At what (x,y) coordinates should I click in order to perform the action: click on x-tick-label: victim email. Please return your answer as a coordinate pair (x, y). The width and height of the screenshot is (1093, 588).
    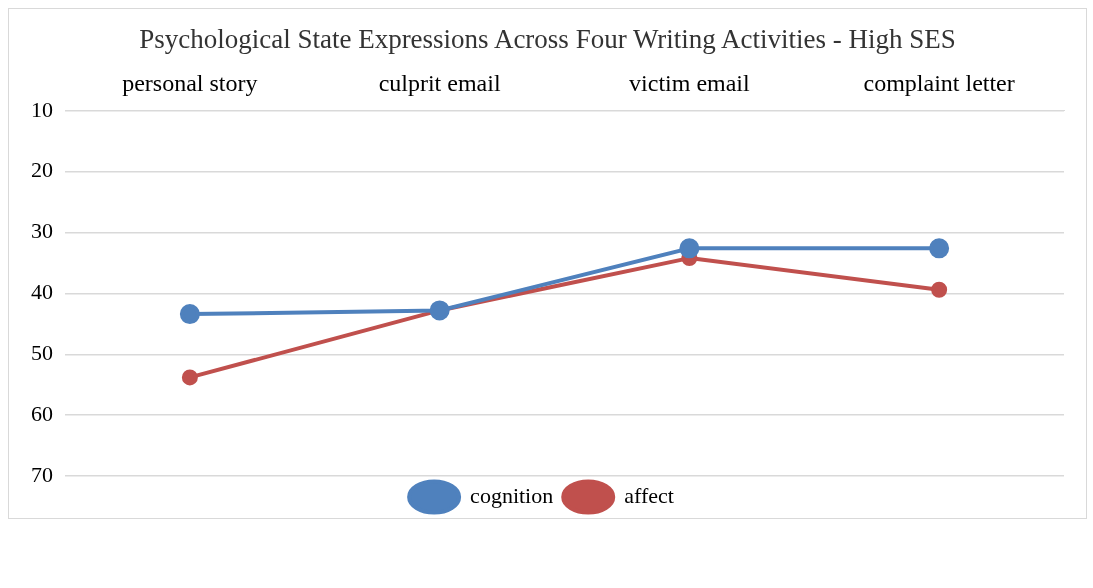
    Looking at the image, I should click on (690, 82).